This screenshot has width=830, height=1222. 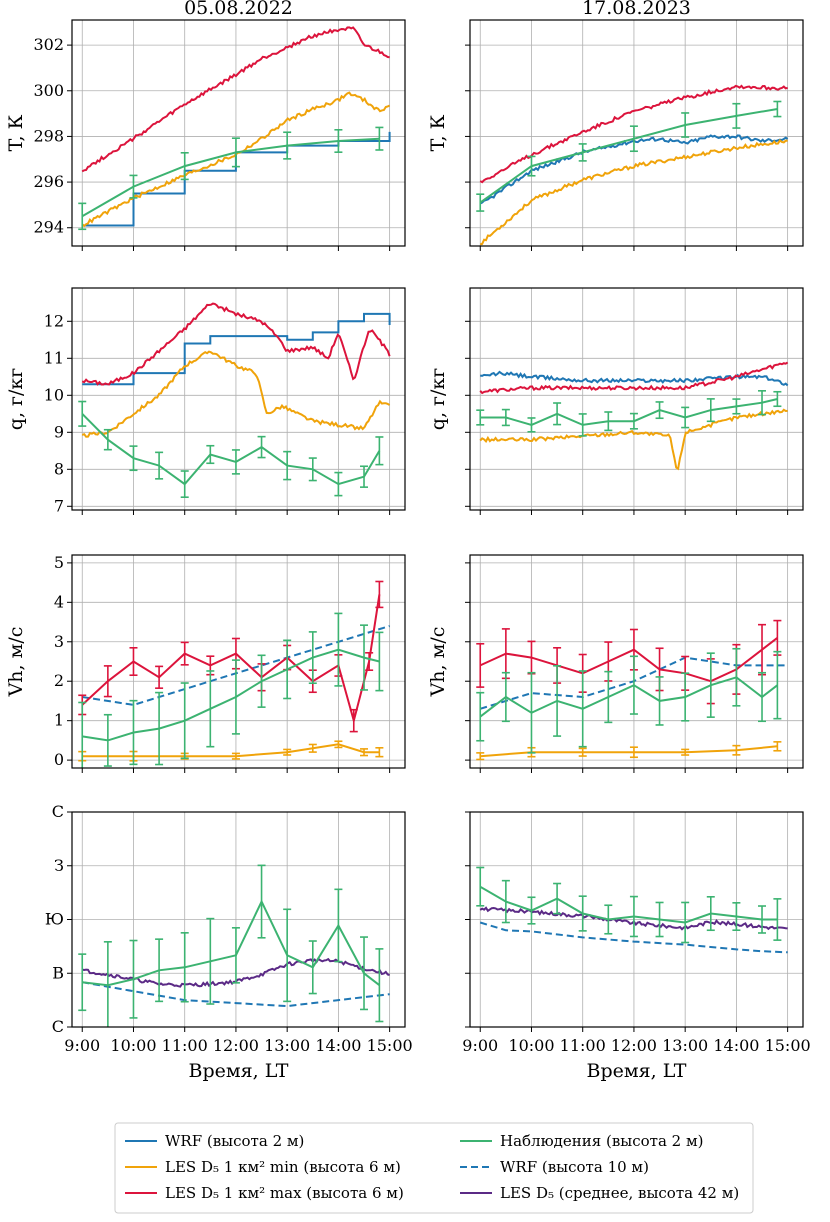 I want to click on panel-2-2: q, г/кг, so click(x=615, y=401).